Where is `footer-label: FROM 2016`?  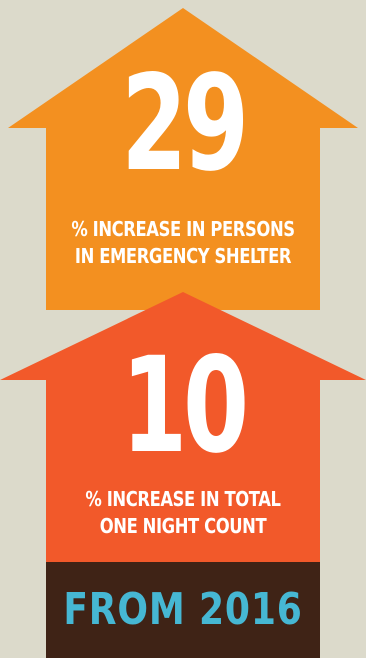
footer-label: FROM 2016 is located at coordinates (183, 609).